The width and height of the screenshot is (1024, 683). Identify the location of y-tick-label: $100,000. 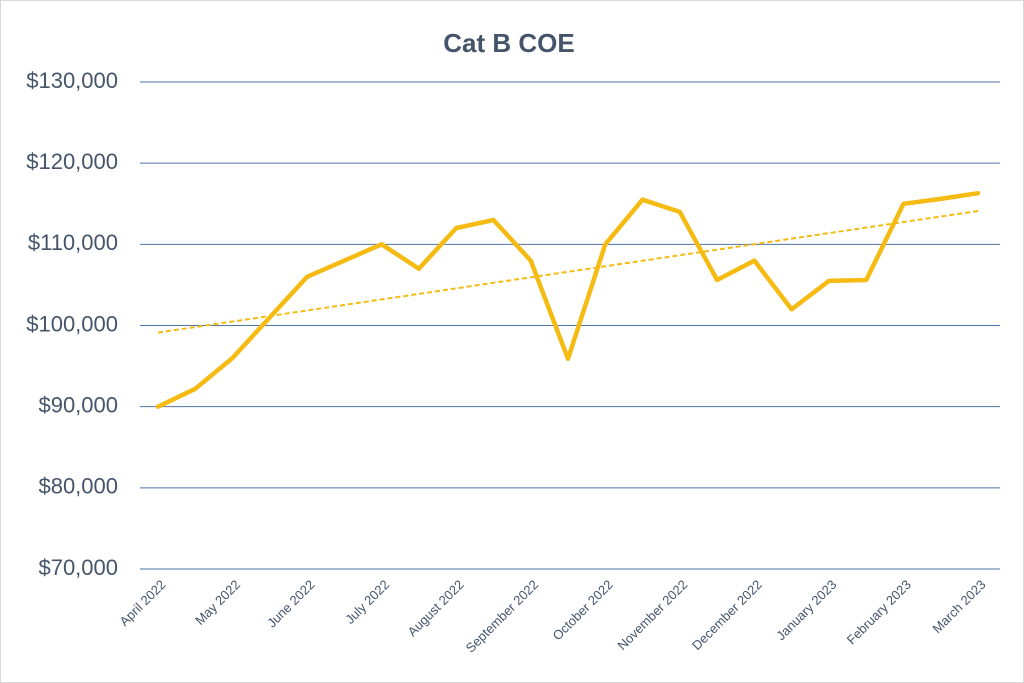
(72, 323).